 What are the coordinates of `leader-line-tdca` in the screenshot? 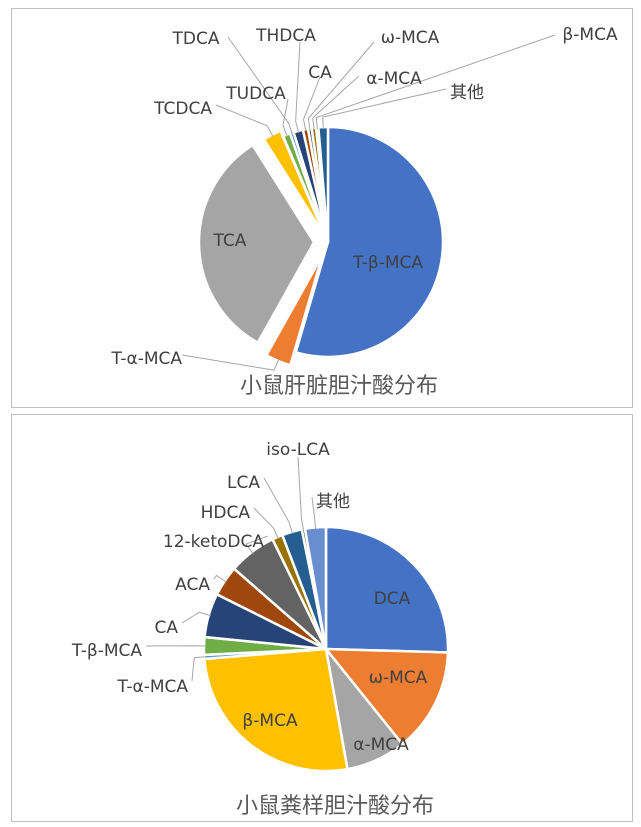 It's located at (260, 85).